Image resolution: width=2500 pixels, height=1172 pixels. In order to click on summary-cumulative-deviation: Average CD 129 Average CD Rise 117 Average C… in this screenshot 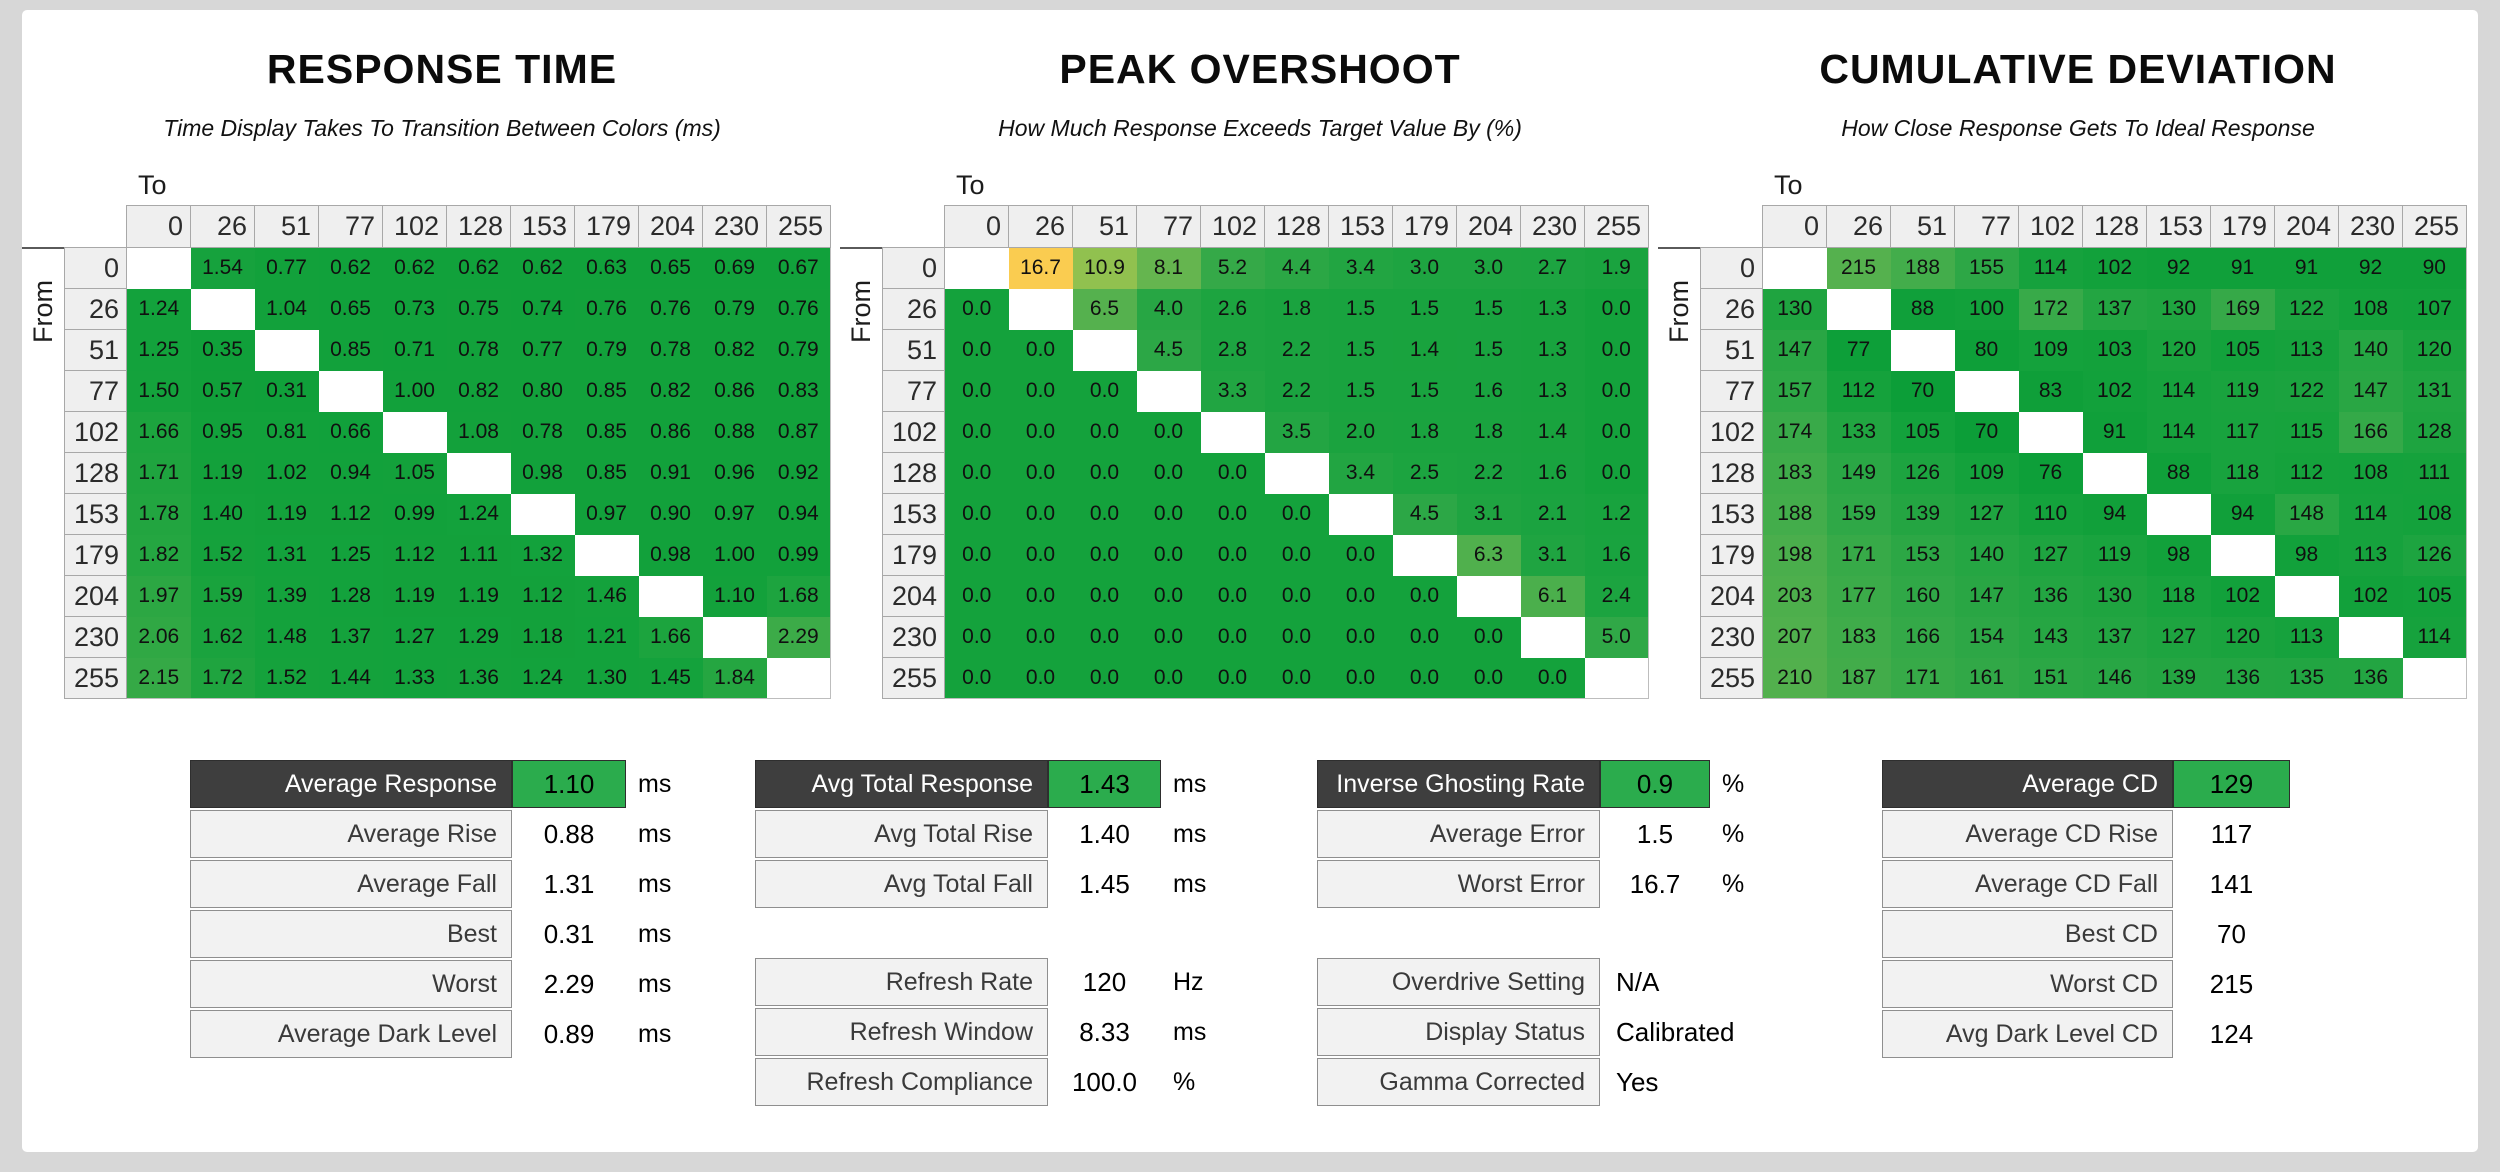, I will do `click(2086, 910)`.